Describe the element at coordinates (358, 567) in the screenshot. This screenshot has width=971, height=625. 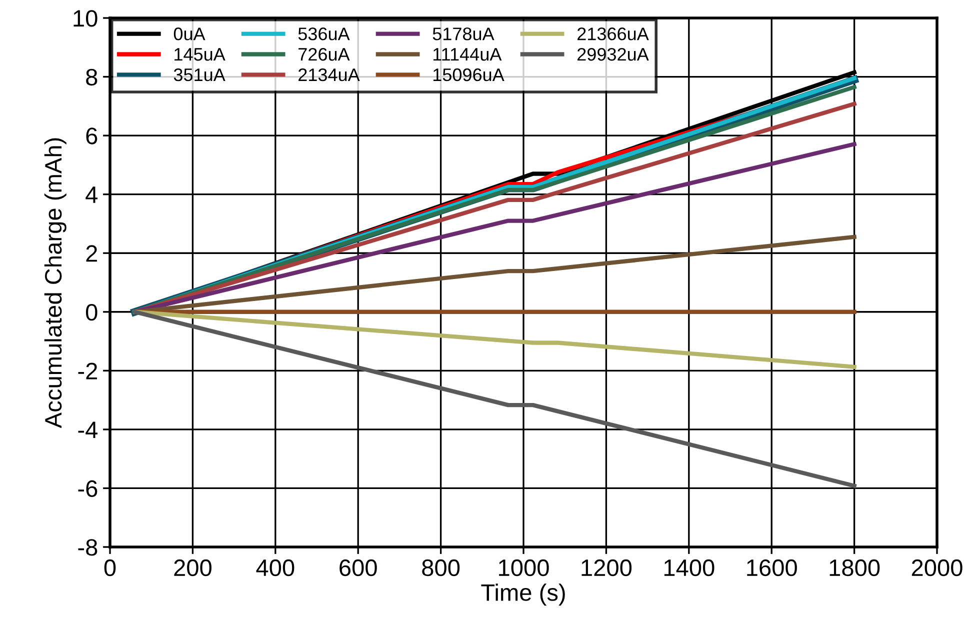
I see `x-tick-label: 600` at that location.